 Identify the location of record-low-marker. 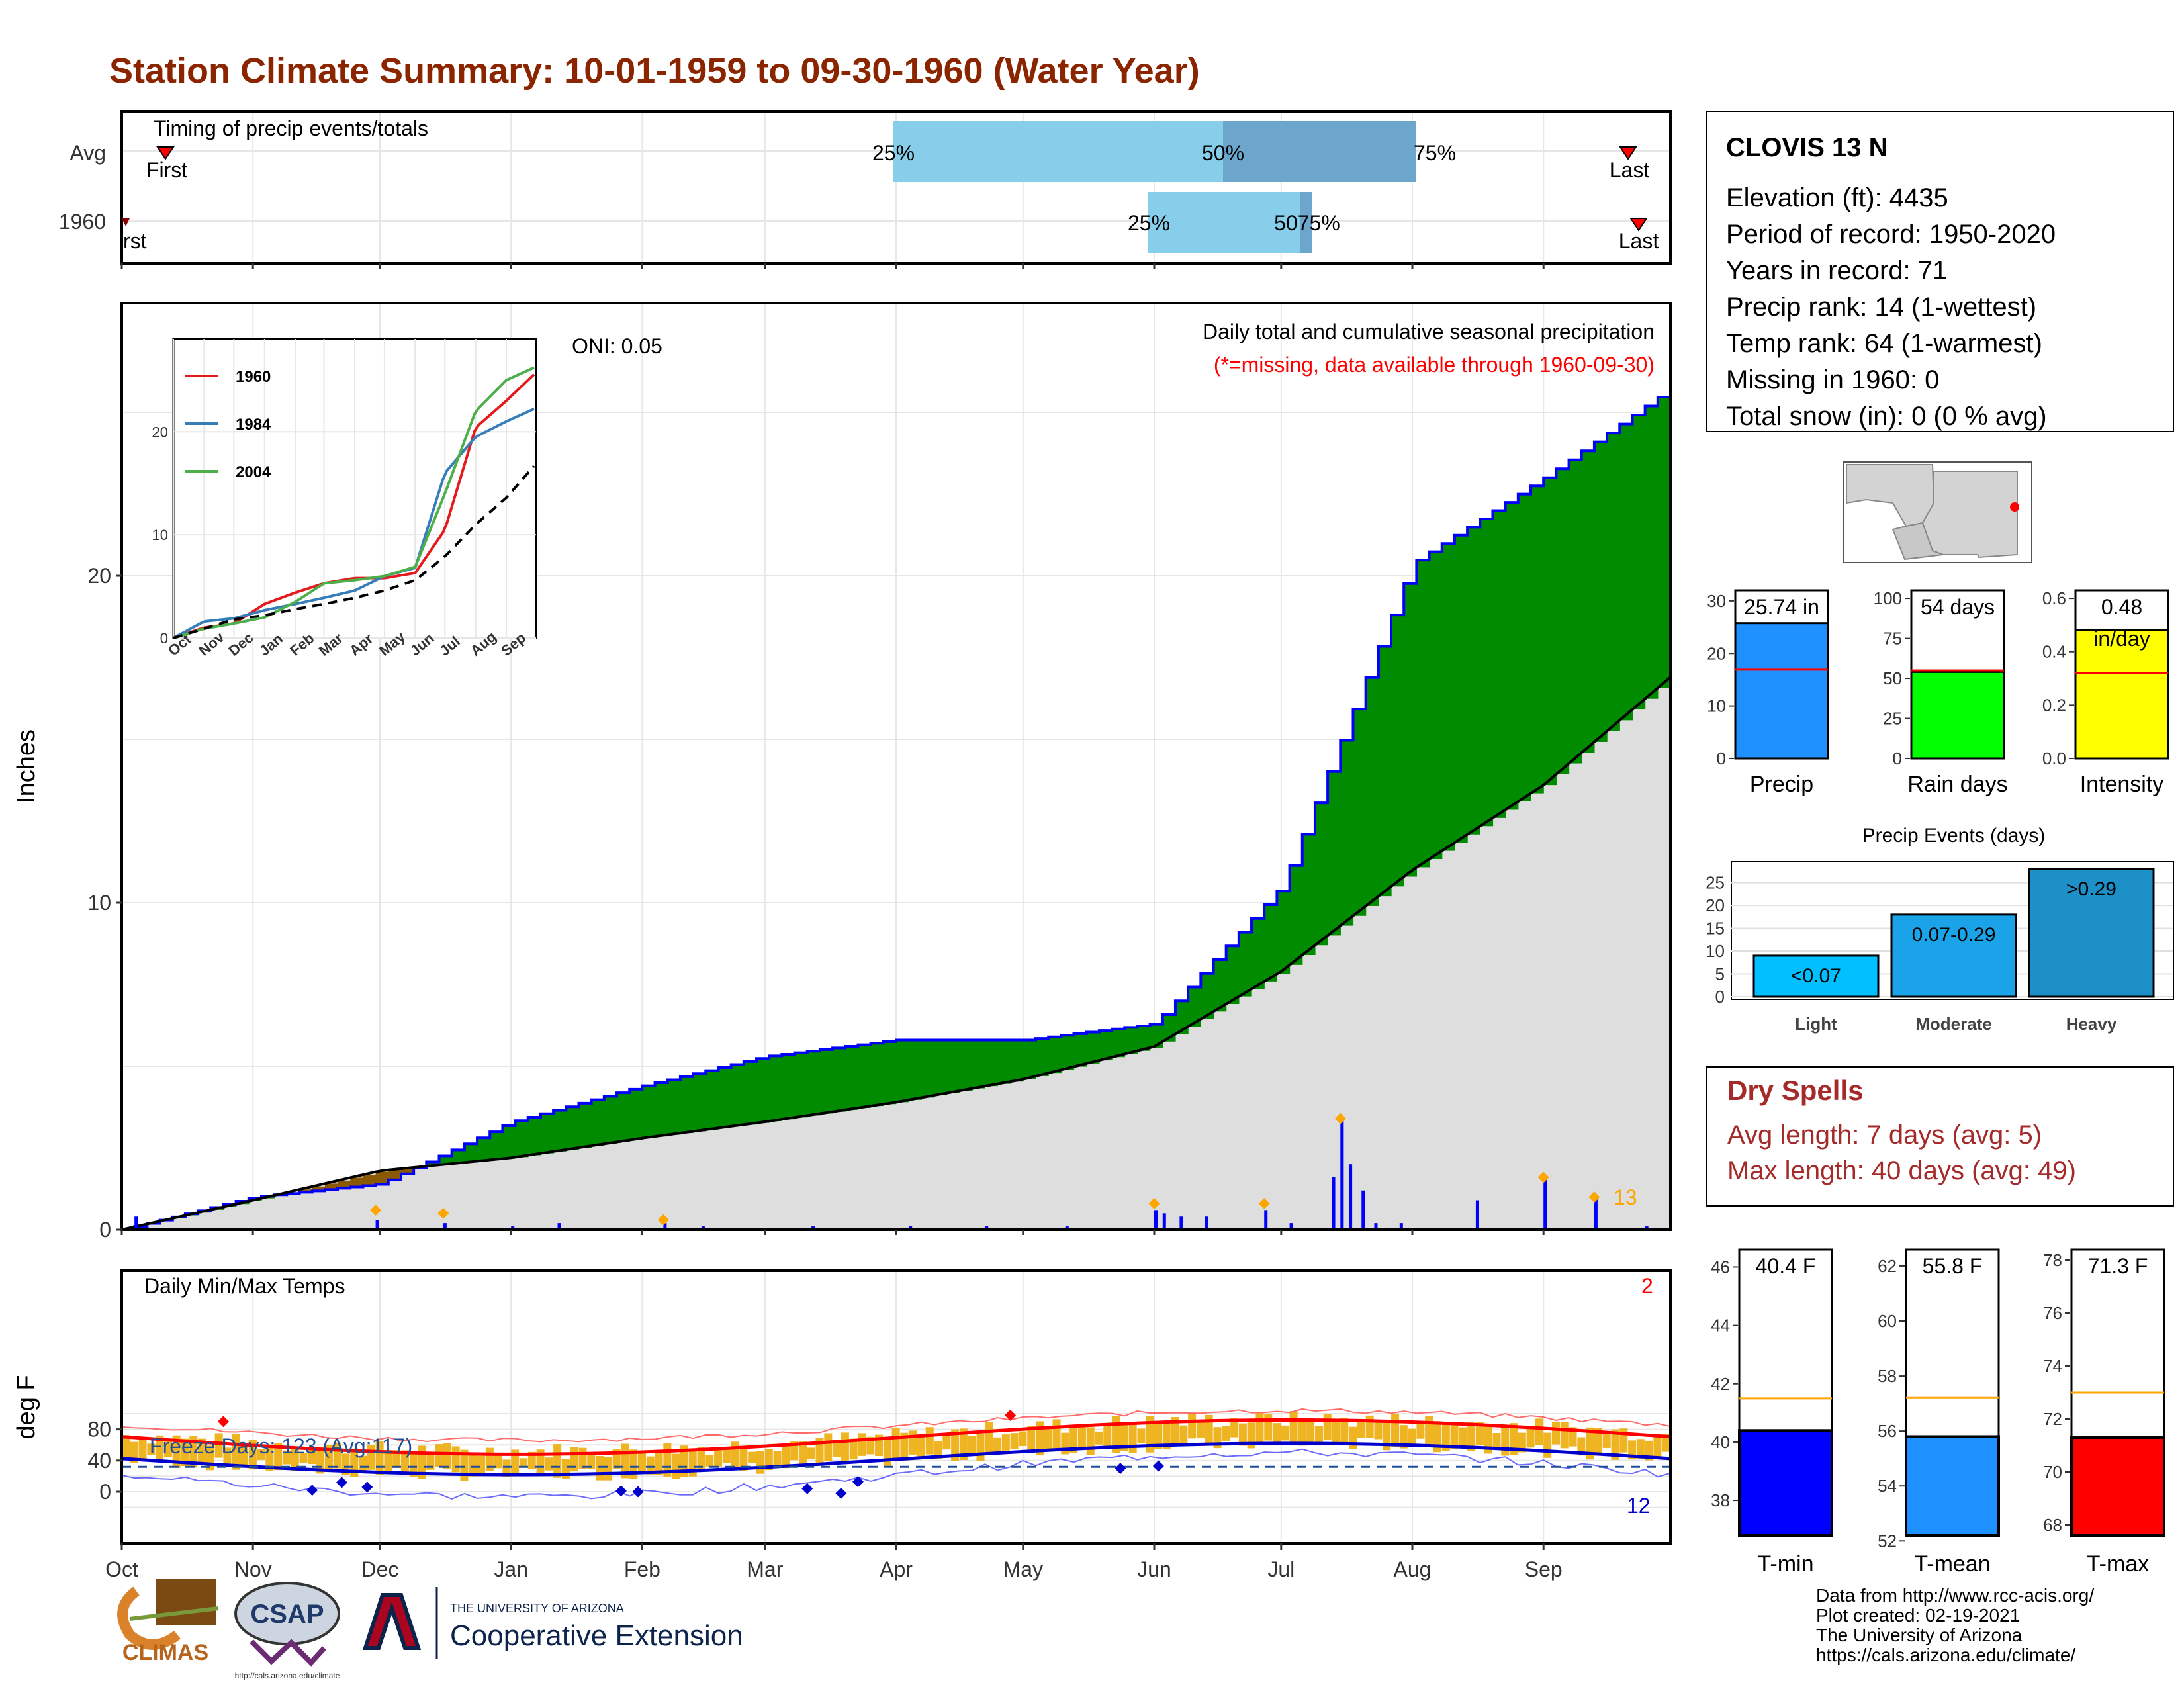
(858, 1481).